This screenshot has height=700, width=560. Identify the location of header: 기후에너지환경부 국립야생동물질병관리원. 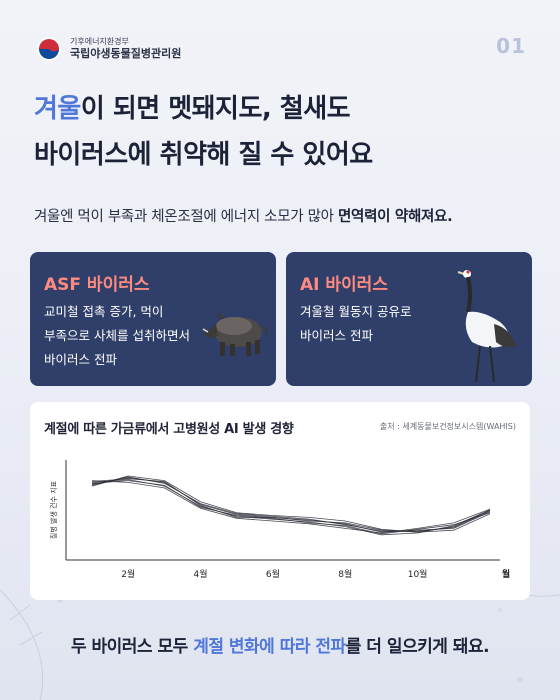
(108, 49).